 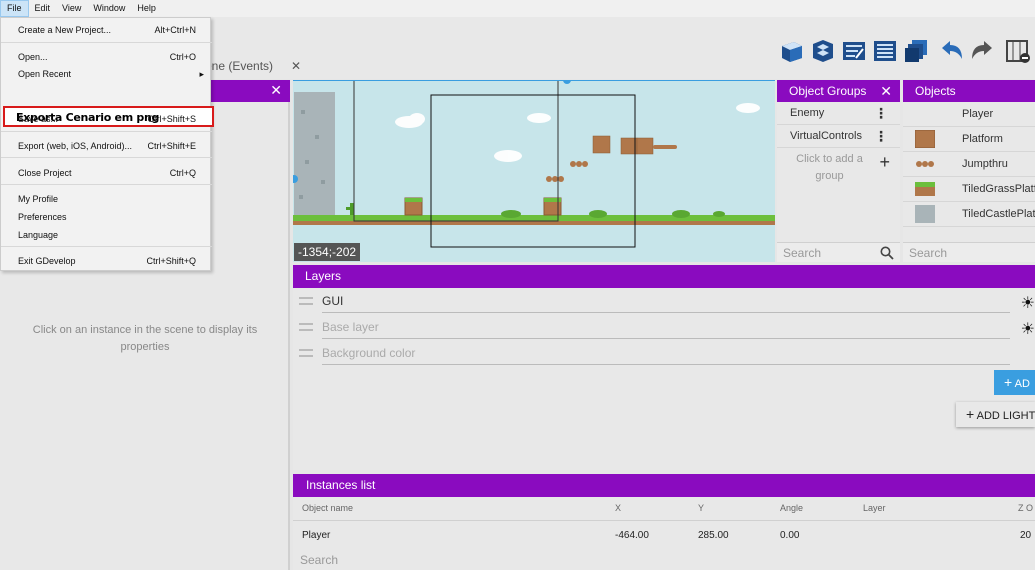 What do you see at coordinates (969, 91) in the screenshot?
I see `objects-header: Objects` at bounding box center [969, 91].